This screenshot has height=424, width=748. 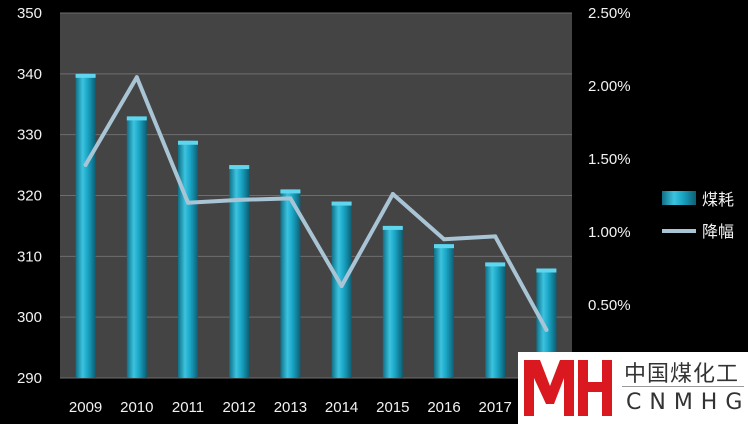 What do you see at coordinates (341, 407) in the screenshot?
I see `x-tick-label: 2014` at bounding box center [341, 407].